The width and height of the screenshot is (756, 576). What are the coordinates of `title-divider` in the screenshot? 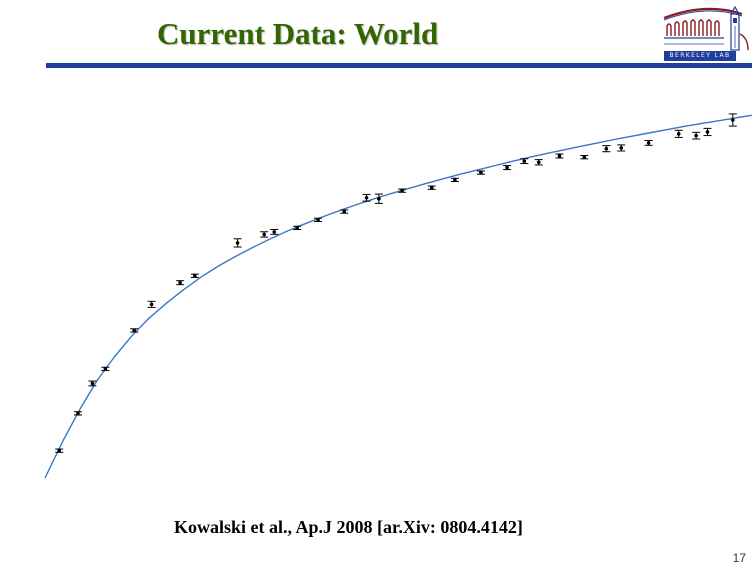 It's located at (399, 65).